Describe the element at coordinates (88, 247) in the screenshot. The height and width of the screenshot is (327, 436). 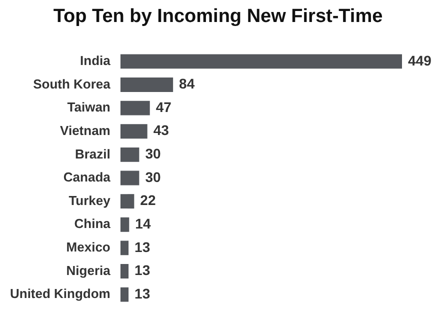
I see `y-tick-label: Mexico` at that location.